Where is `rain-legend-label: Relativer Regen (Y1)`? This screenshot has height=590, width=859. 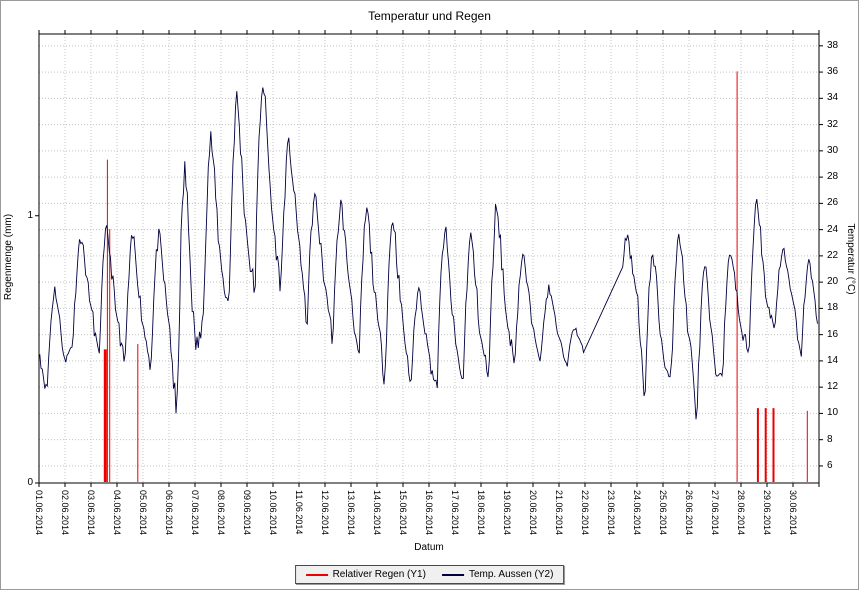
rain-legend-label: Relativer Regen (Y1) is located at coordinates (379, 574).